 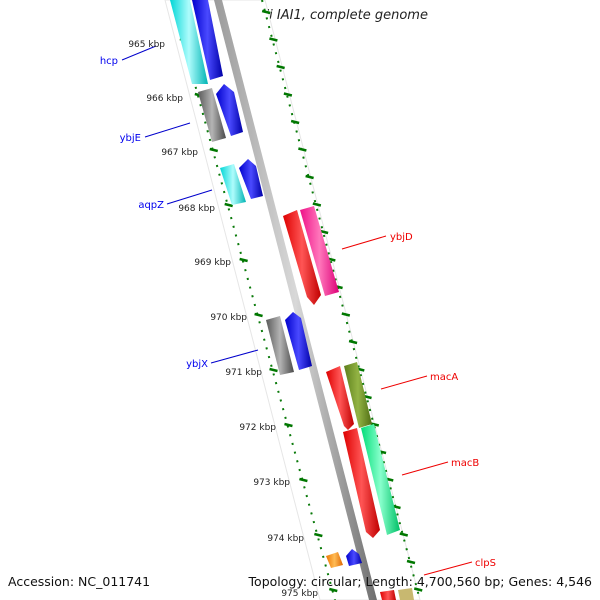 I want to click on gene-label-ybjE: ybjE, so click(x=130, y=138).